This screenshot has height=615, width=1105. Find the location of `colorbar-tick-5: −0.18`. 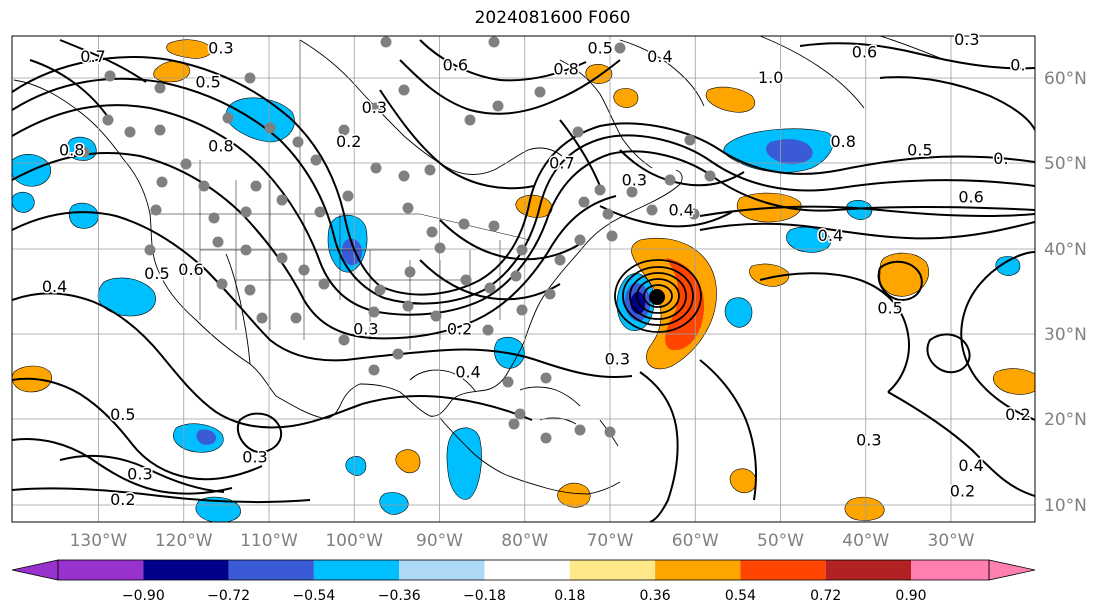

colorbar-tick-5: −0.18 is located at coordinates (484, 596).